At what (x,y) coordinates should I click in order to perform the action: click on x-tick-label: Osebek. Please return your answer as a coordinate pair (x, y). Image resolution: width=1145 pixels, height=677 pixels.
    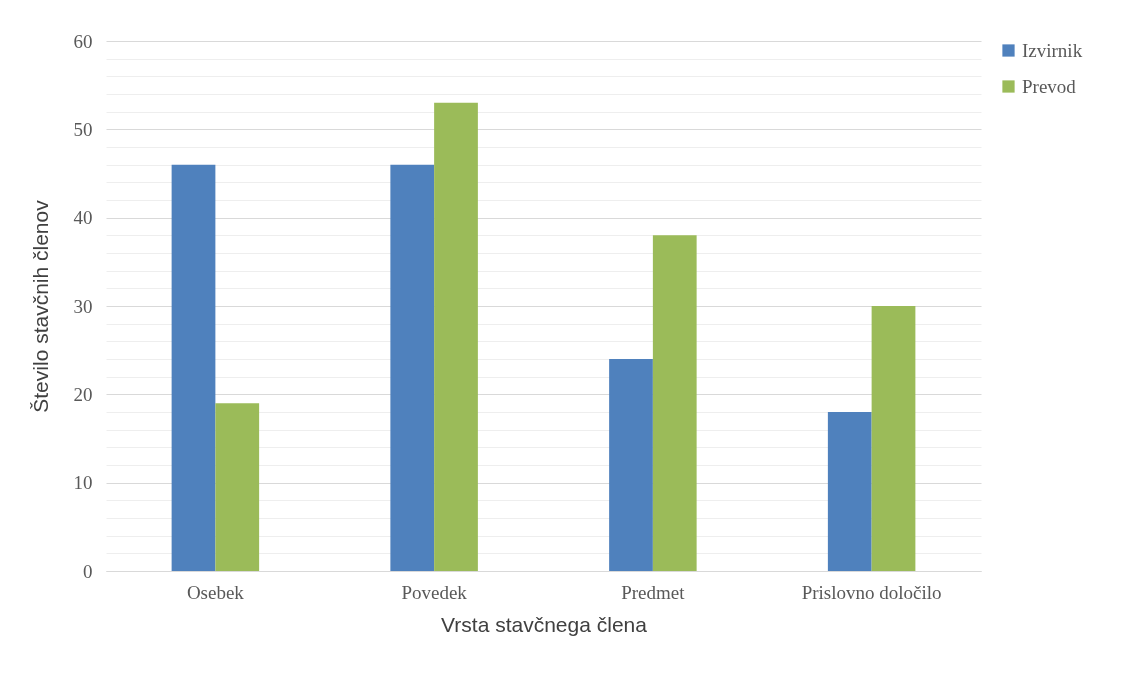
    Looking at the image, I should click on (215, 592).